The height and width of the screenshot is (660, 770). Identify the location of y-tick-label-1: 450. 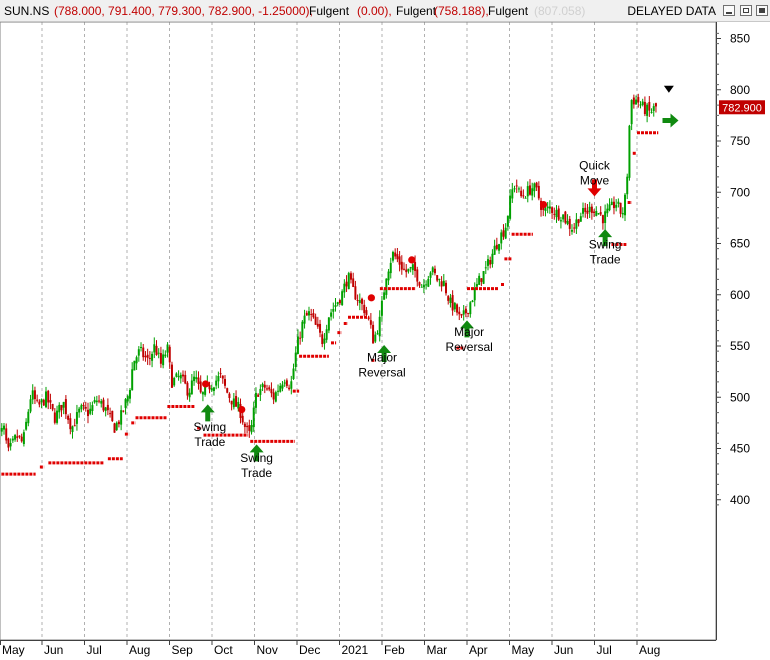
(740, 449).